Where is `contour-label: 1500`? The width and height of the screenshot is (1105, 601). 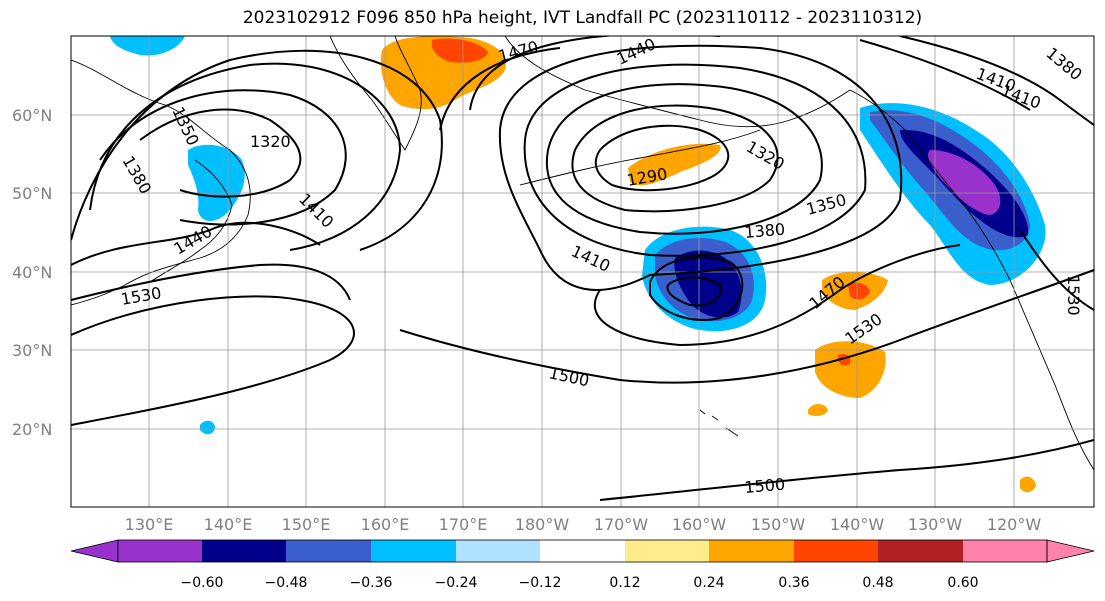 contour-label: 1500 is located at coordinates (765, 486).